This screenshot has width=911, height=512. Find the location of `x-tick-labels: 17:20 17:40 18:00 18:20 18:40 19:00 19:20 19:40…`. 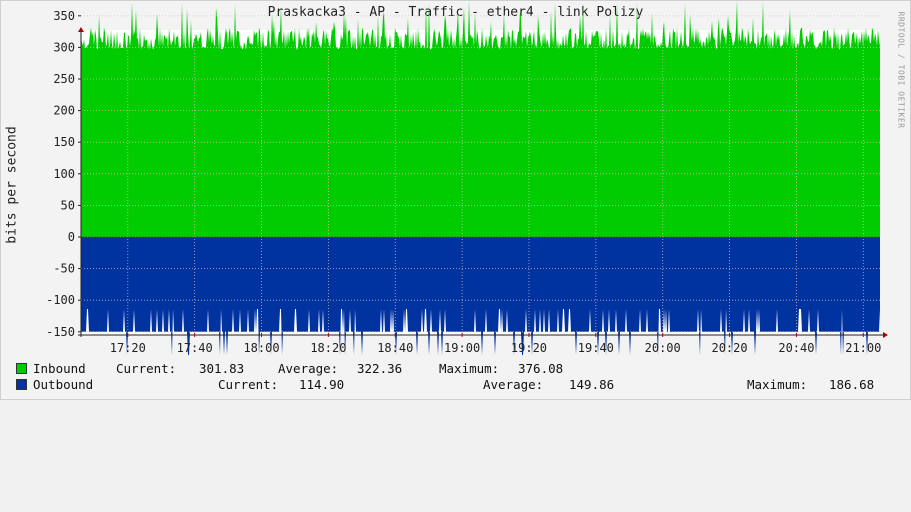

x-tick-labels: 17:20 17:40 18:00 18:20 18:40 19:00 19:20 19:40… is located at coordinates (495, 344).